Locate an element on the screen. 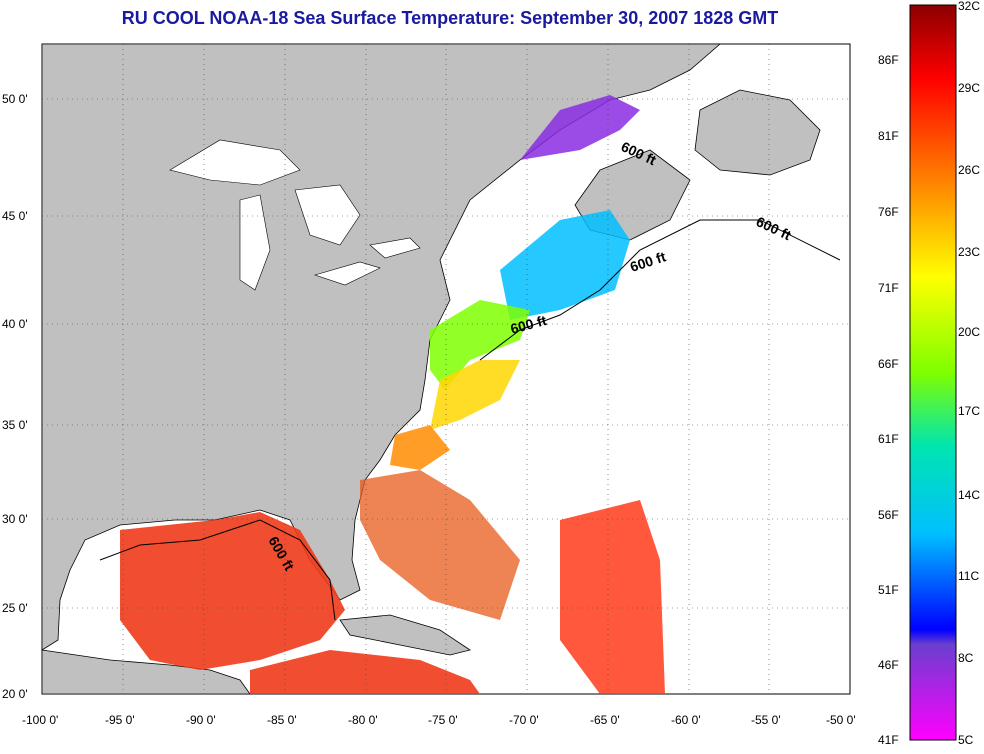 Image resolution: width=984 pixels, height=754 pixels. colorbar-f-label: 61F is located at coordinates (888, 439).